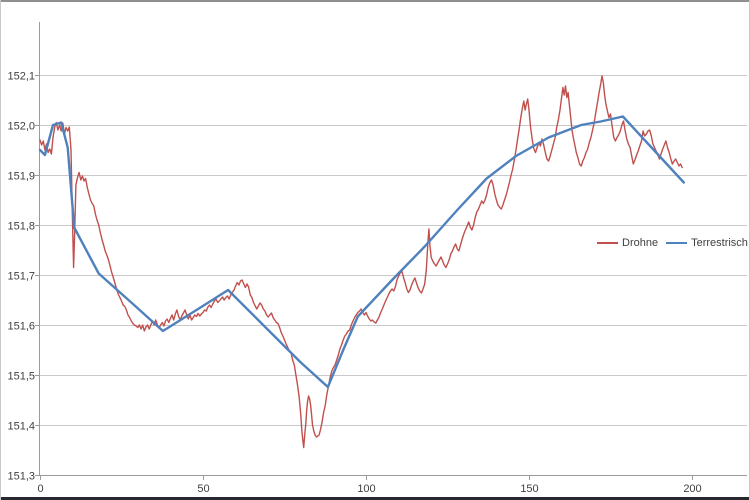 The width and height of the screenshot is (750, 500). I want to click on y-tick-label: 151,5, so click(21, 377).